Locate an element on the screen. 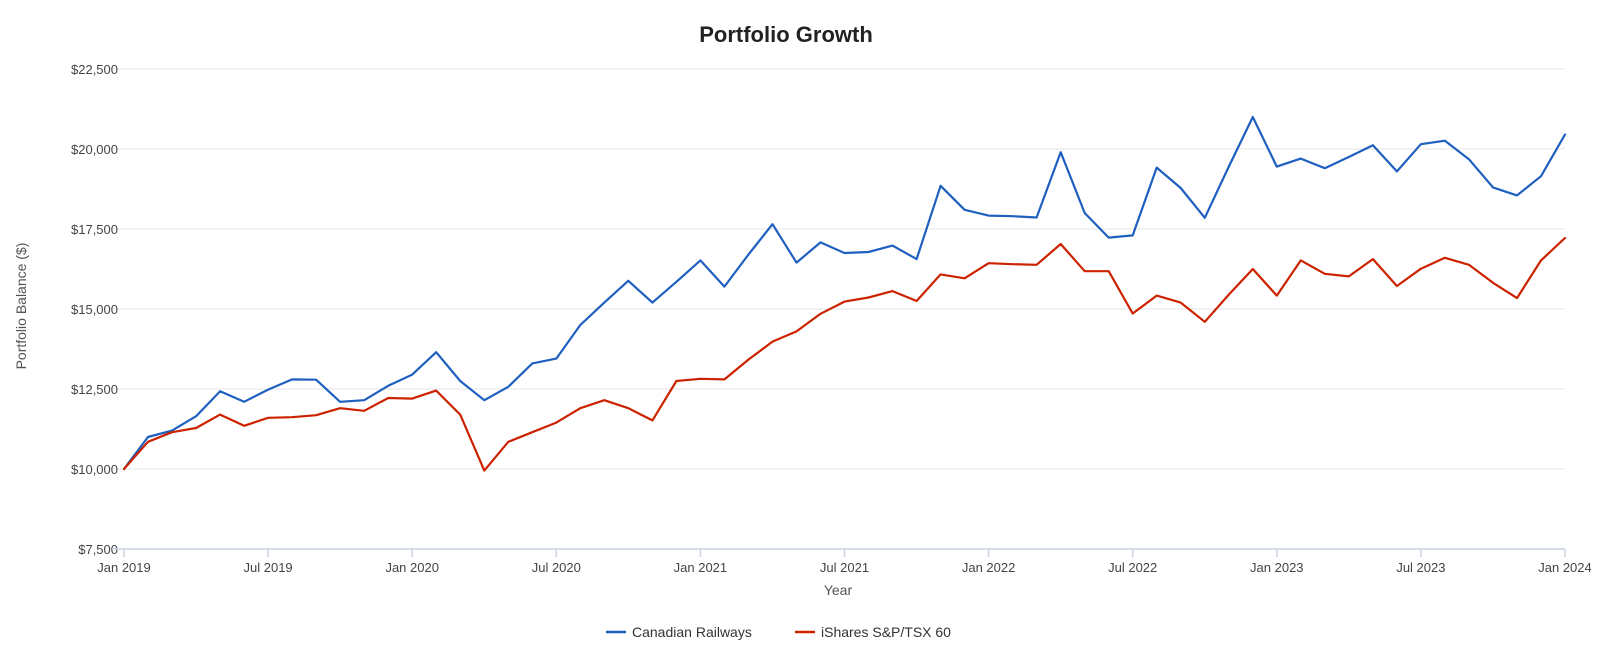 The width and height of the screenshot is (1600, 656). y-tick-label: $17,500 is located at coordinates (94, 229).